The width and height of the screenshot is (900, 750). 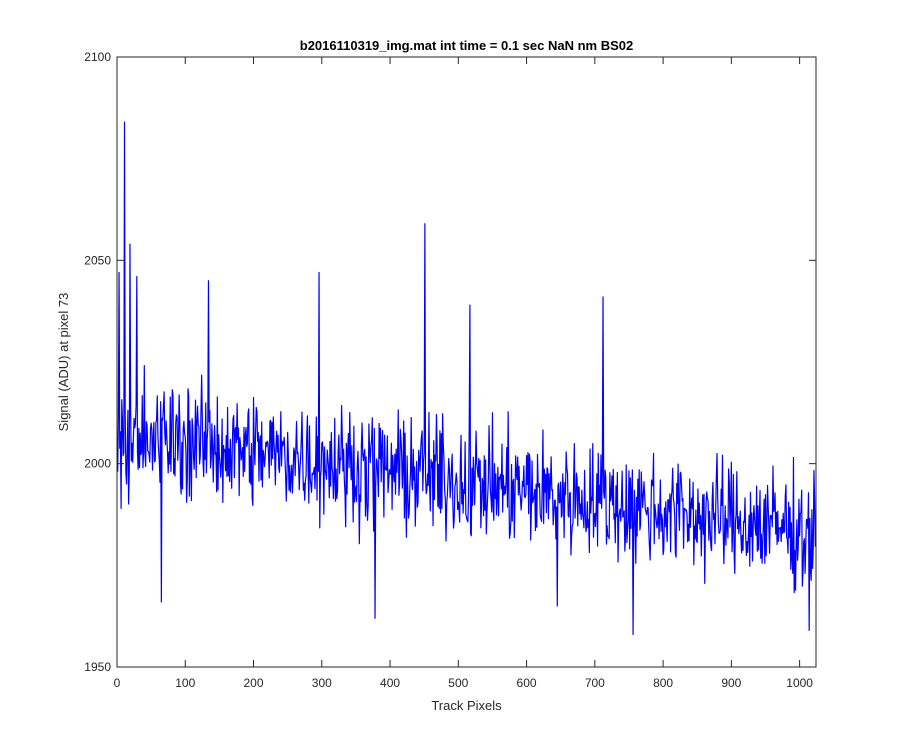 What do you see at coordinates (466, 705) in the screenshot?
I see `x-axis-label: Track Pixels` at bounding box center [466, 705].